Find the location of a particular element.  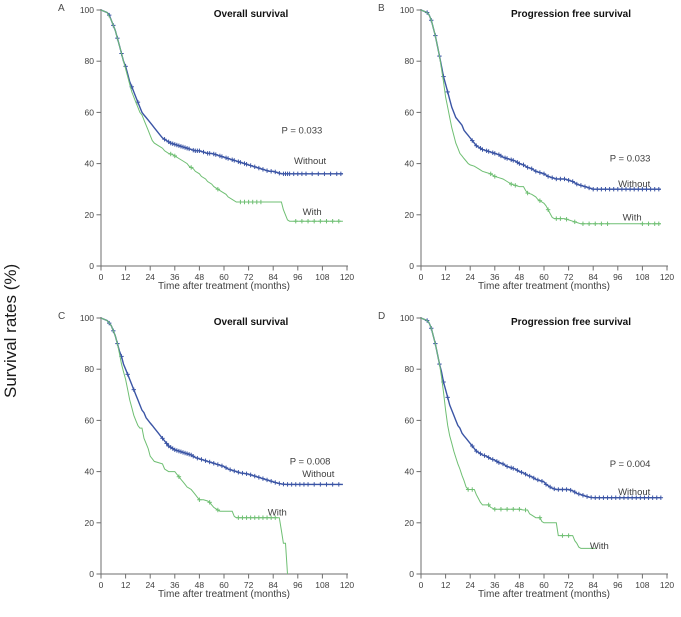

x-axis-label-b: Time after treatment (months) is located at coordinates (544, 286).